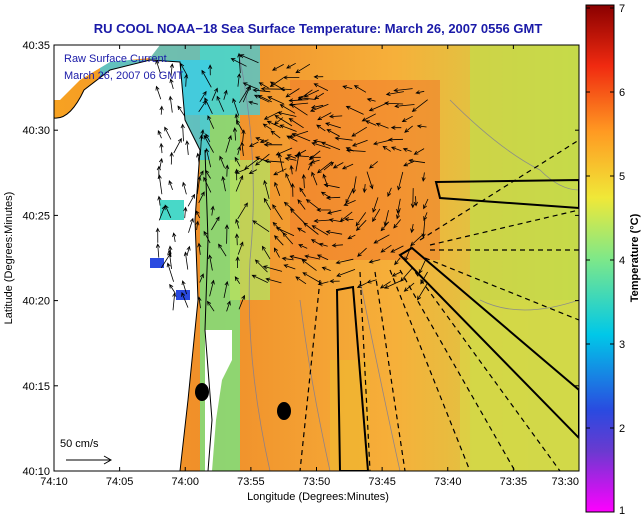 This screenshot has height=518, width=644. What do you see at coordinates (622, 177) in the screenshot?
I see `colorbar-tick-label: 5` at bounding box center [622, 177].